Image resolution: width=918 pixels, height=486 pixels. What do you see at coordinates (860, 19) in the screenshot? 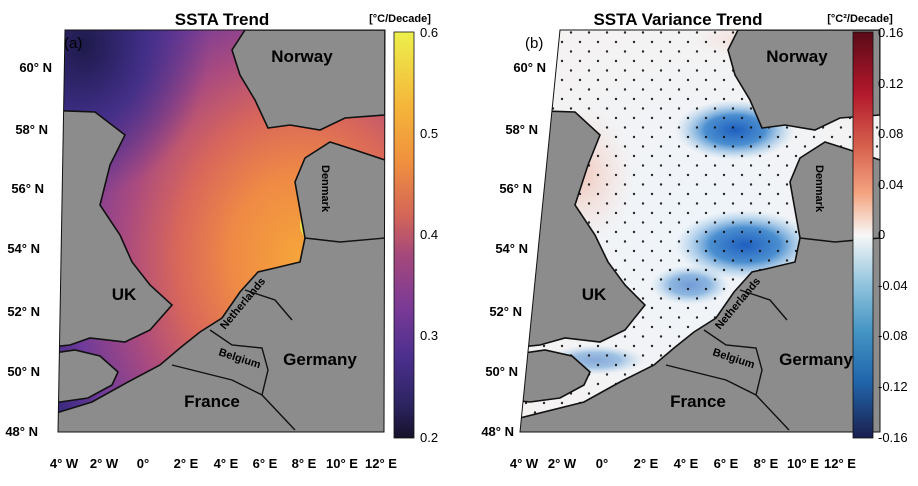
I see `colorbar-b-unit: [°C²/Decade]` at bounding box center [860, 19].